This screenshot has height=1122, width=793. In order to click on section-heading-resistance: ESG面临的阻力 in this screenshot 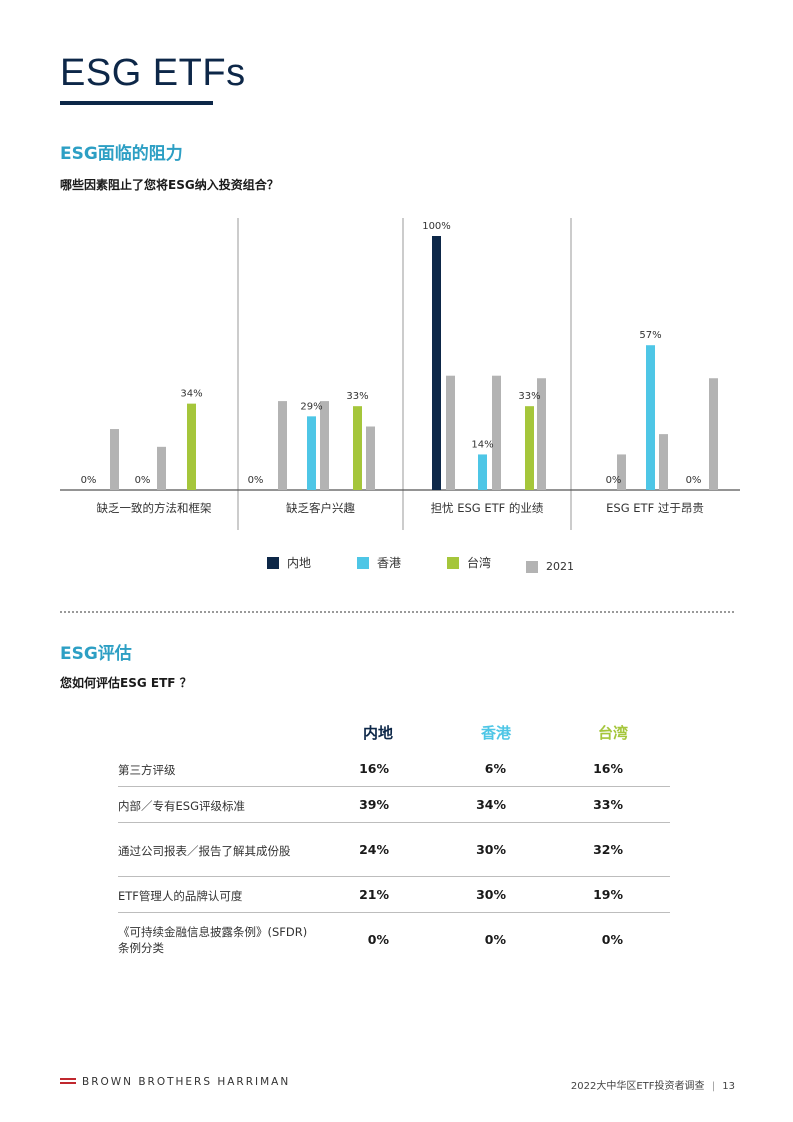, I will do `click(121, 154)`.